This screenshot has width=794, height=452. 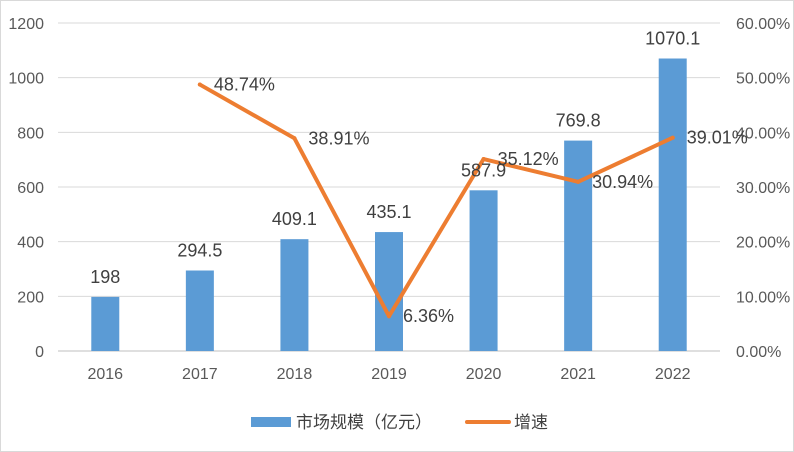 What do you see at coordinates (622, 182) in the screenshot?
I see `growth-label-2021: 30.94%` at bounding box center [622, 182].